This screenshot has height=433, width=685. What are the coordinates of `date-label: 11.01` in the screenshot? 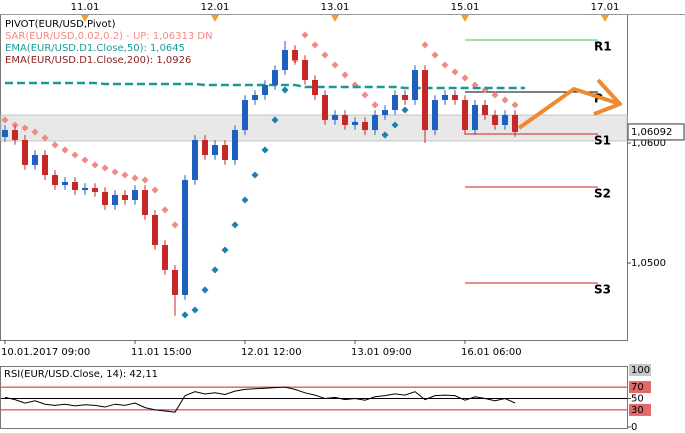 It's located at (85, 7).